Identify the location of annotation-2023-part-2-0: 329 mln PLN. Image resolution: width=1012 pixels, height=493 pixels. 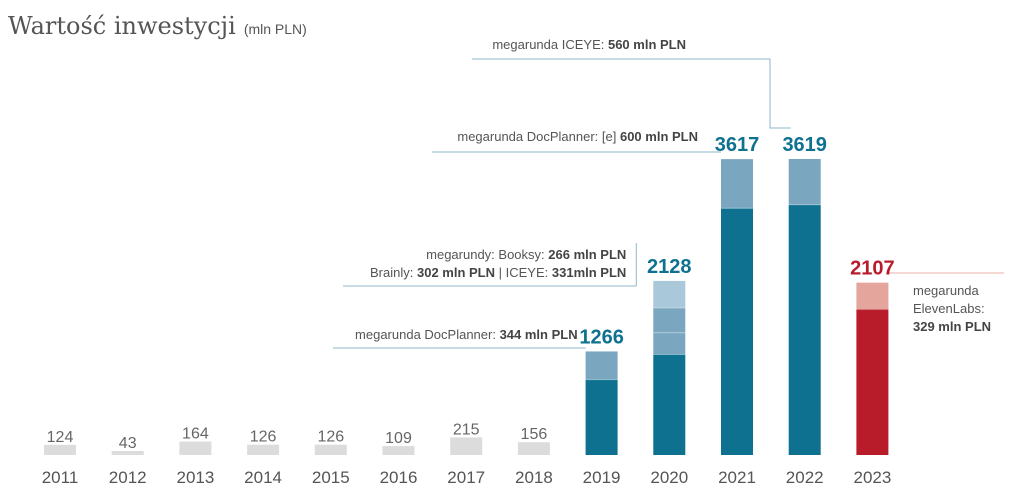
(952, 326).